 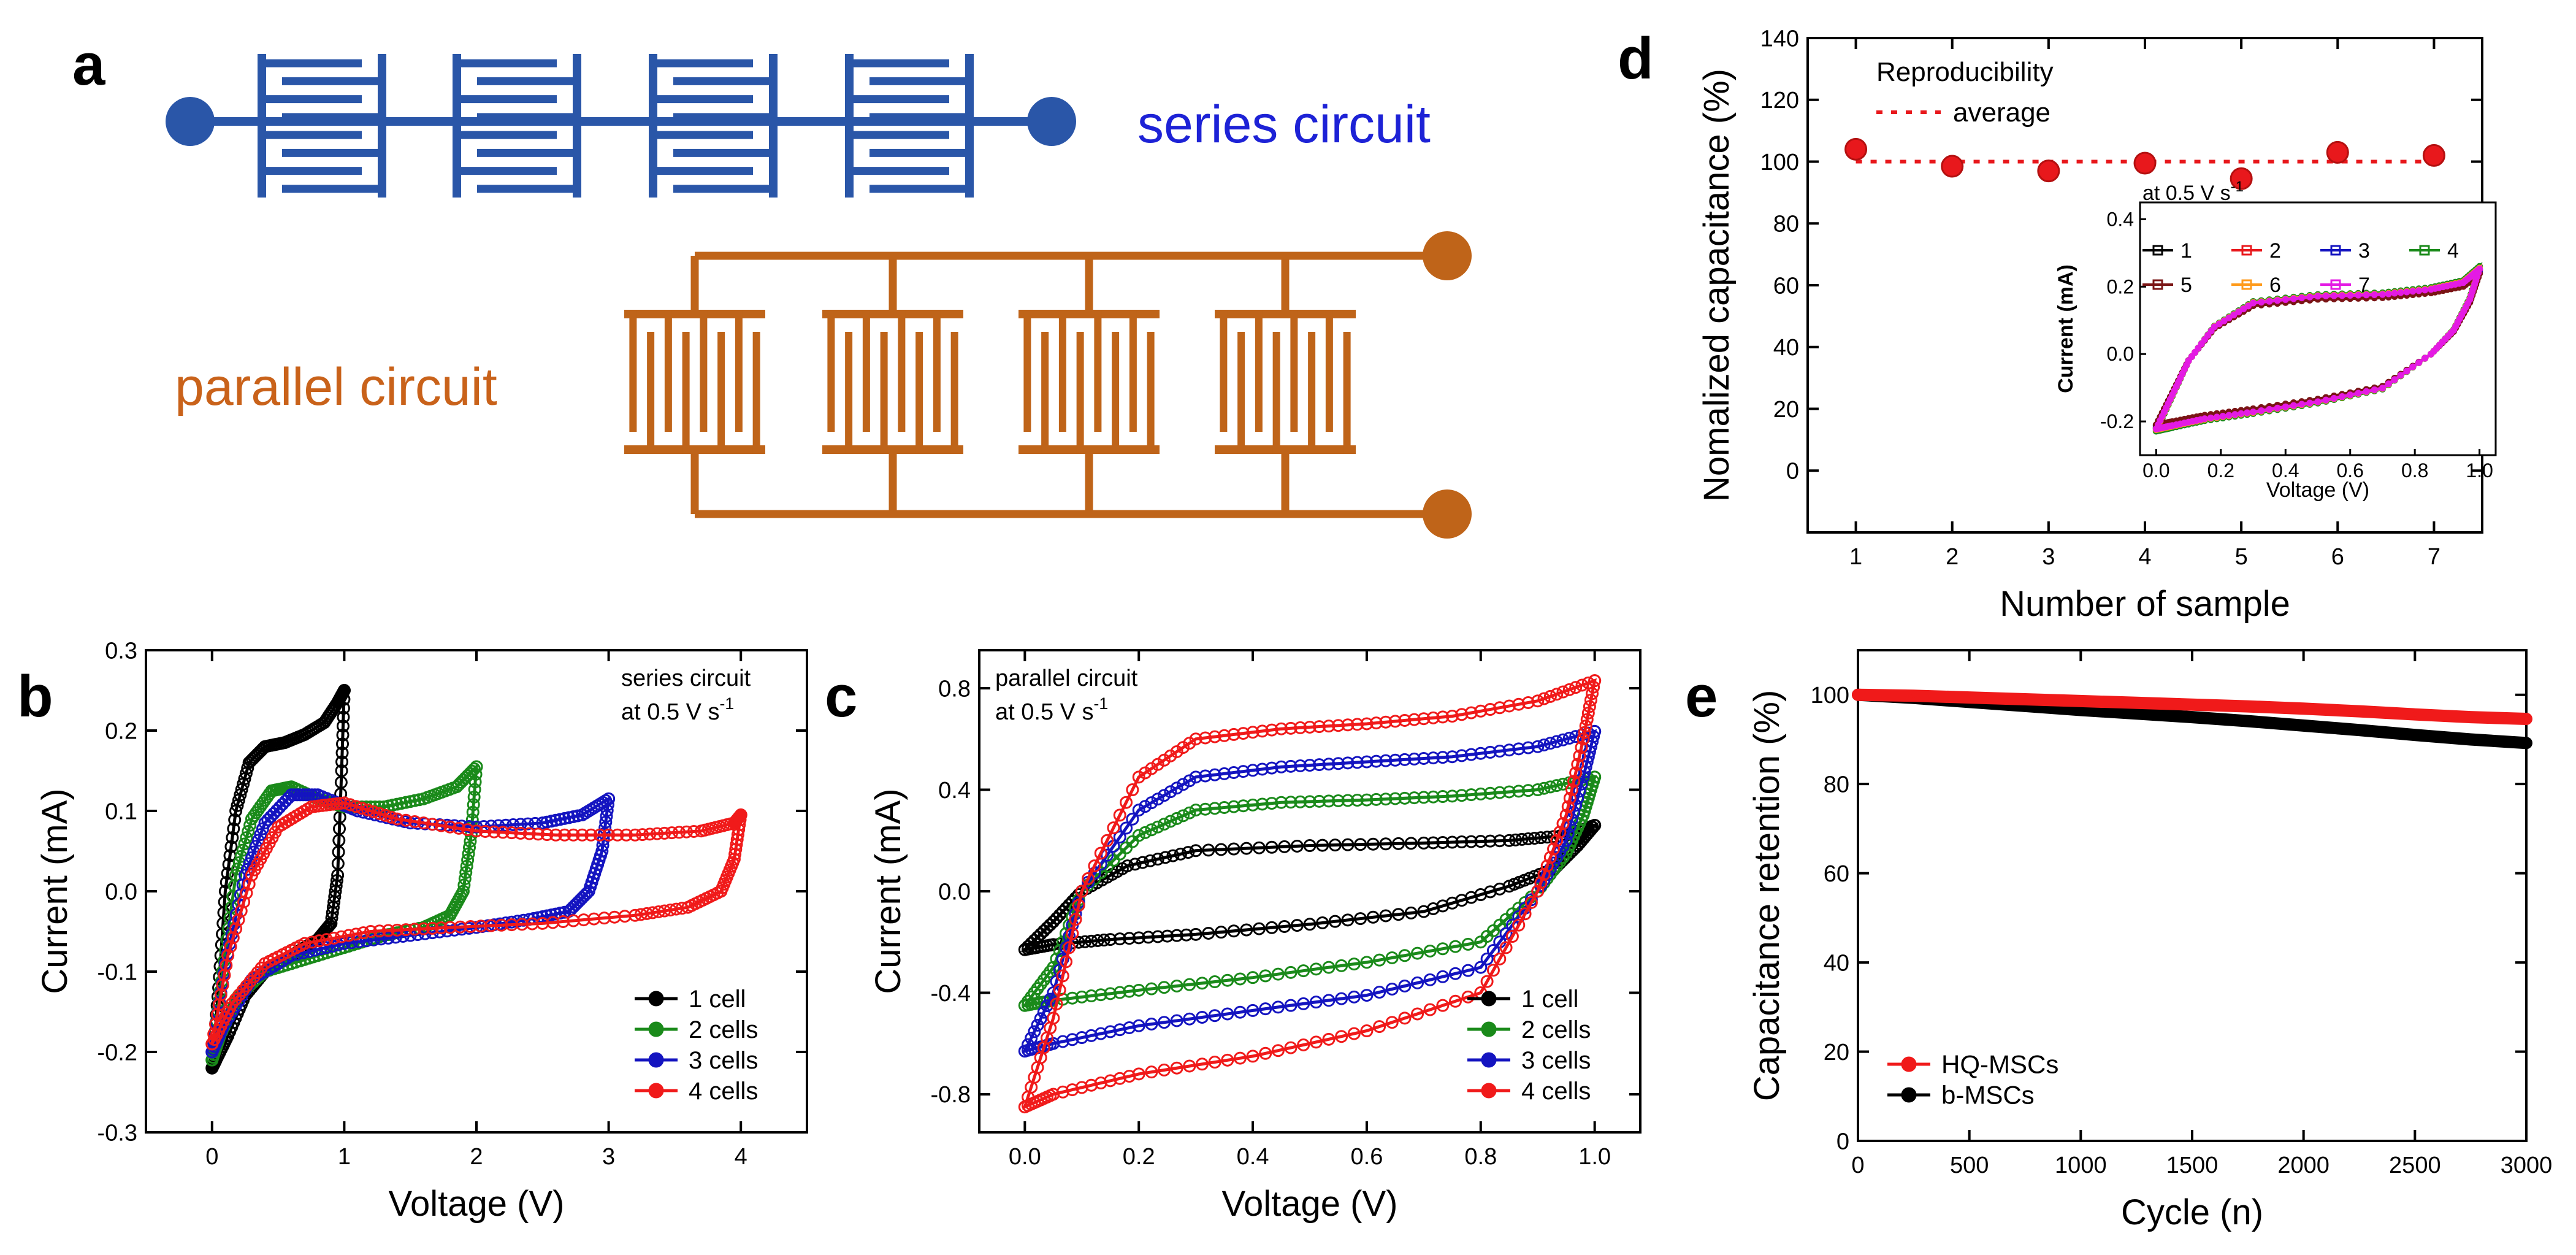 I want to click on b-legend-label: 4 cells, so click(x=723, y=1091).